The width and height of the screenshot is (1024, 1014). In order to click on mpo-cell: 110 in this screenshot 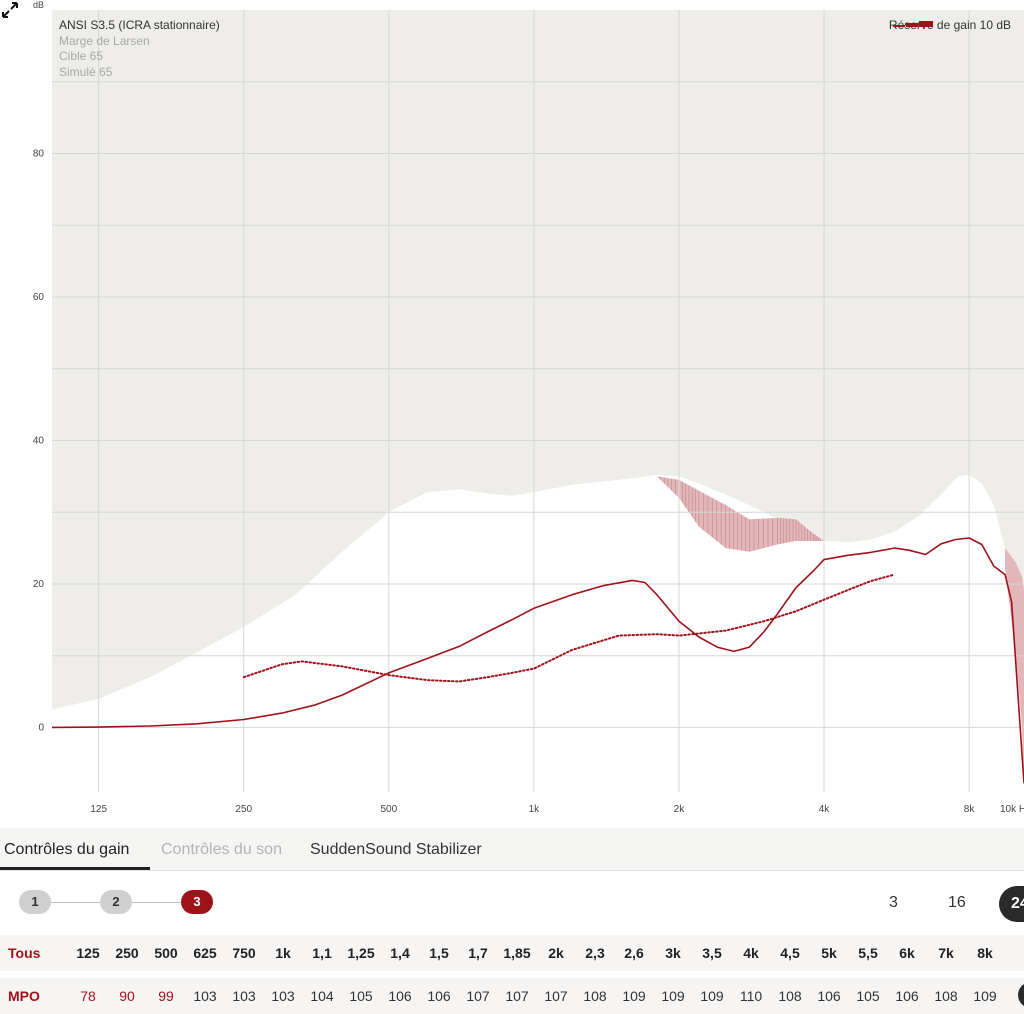, I will do `click(751, 996)`.